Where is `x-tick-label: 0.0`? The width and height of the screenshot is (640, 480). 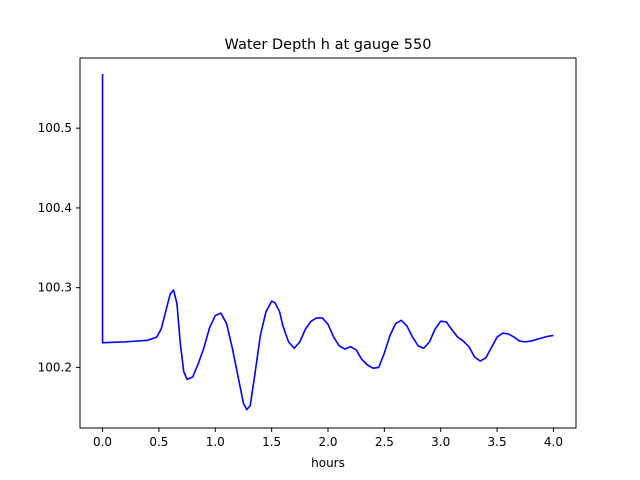
x-tick-label: 0.0 is located at coordinates (102, 442).